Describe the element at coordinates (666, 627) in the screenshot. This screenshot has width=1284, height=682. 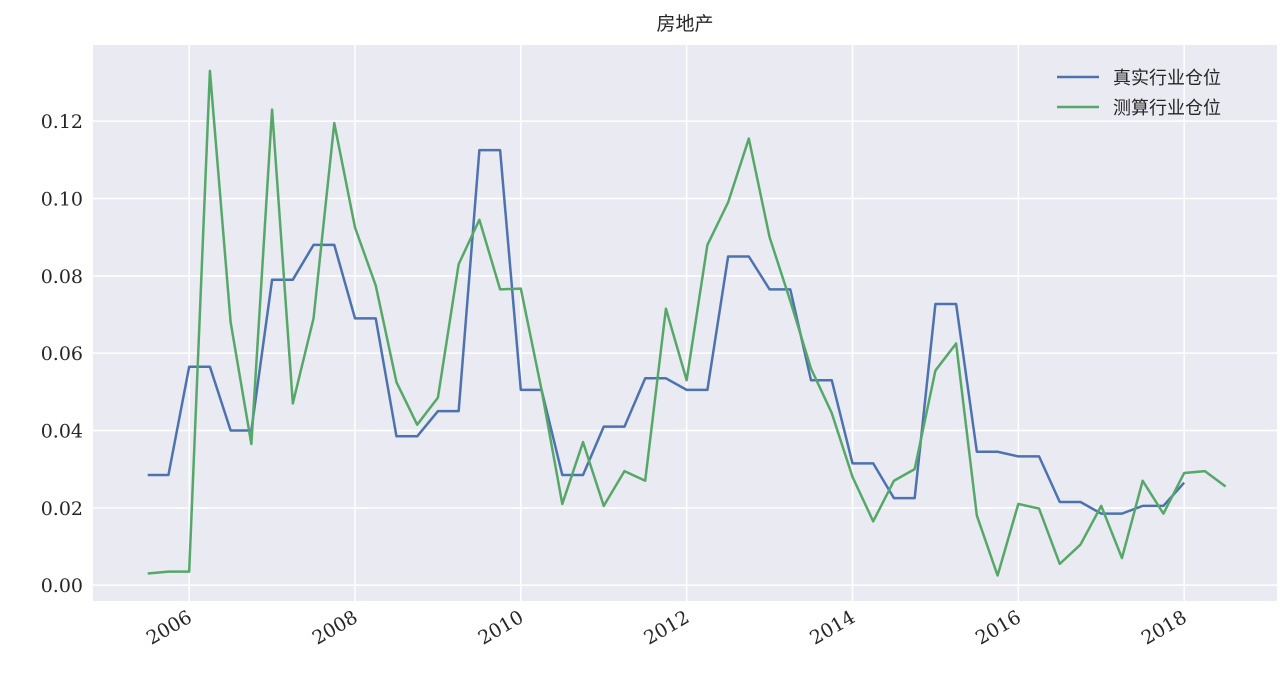
I see `x-tick-label: 2012` at that location.